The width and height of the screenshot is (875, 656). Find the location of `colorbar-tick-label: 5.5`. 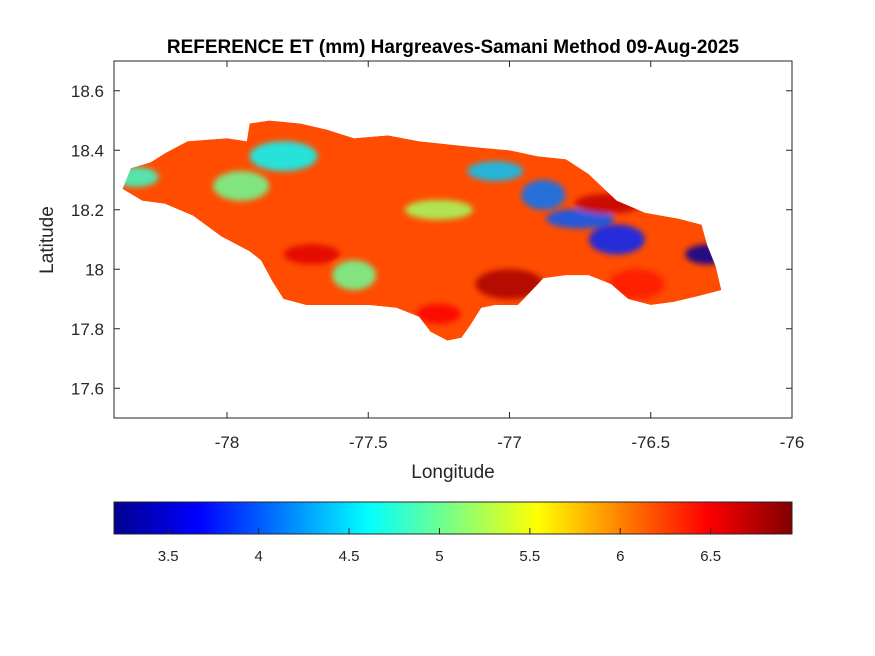

colorbar-tick-label: 5.5 is located at coordinates (529, 556).